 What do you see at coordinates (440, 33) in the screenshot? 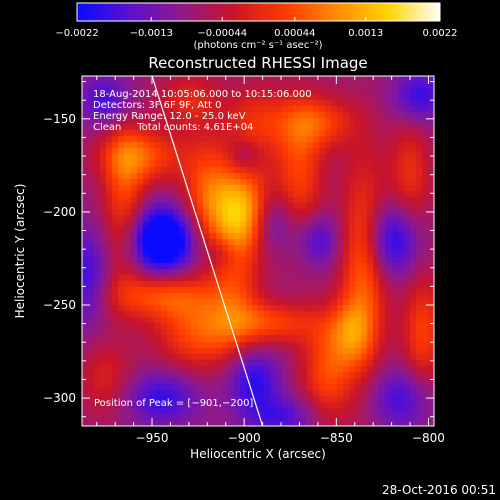
I see `colorbar-tick-label: 0.0022` at bounding box center [440, 33].